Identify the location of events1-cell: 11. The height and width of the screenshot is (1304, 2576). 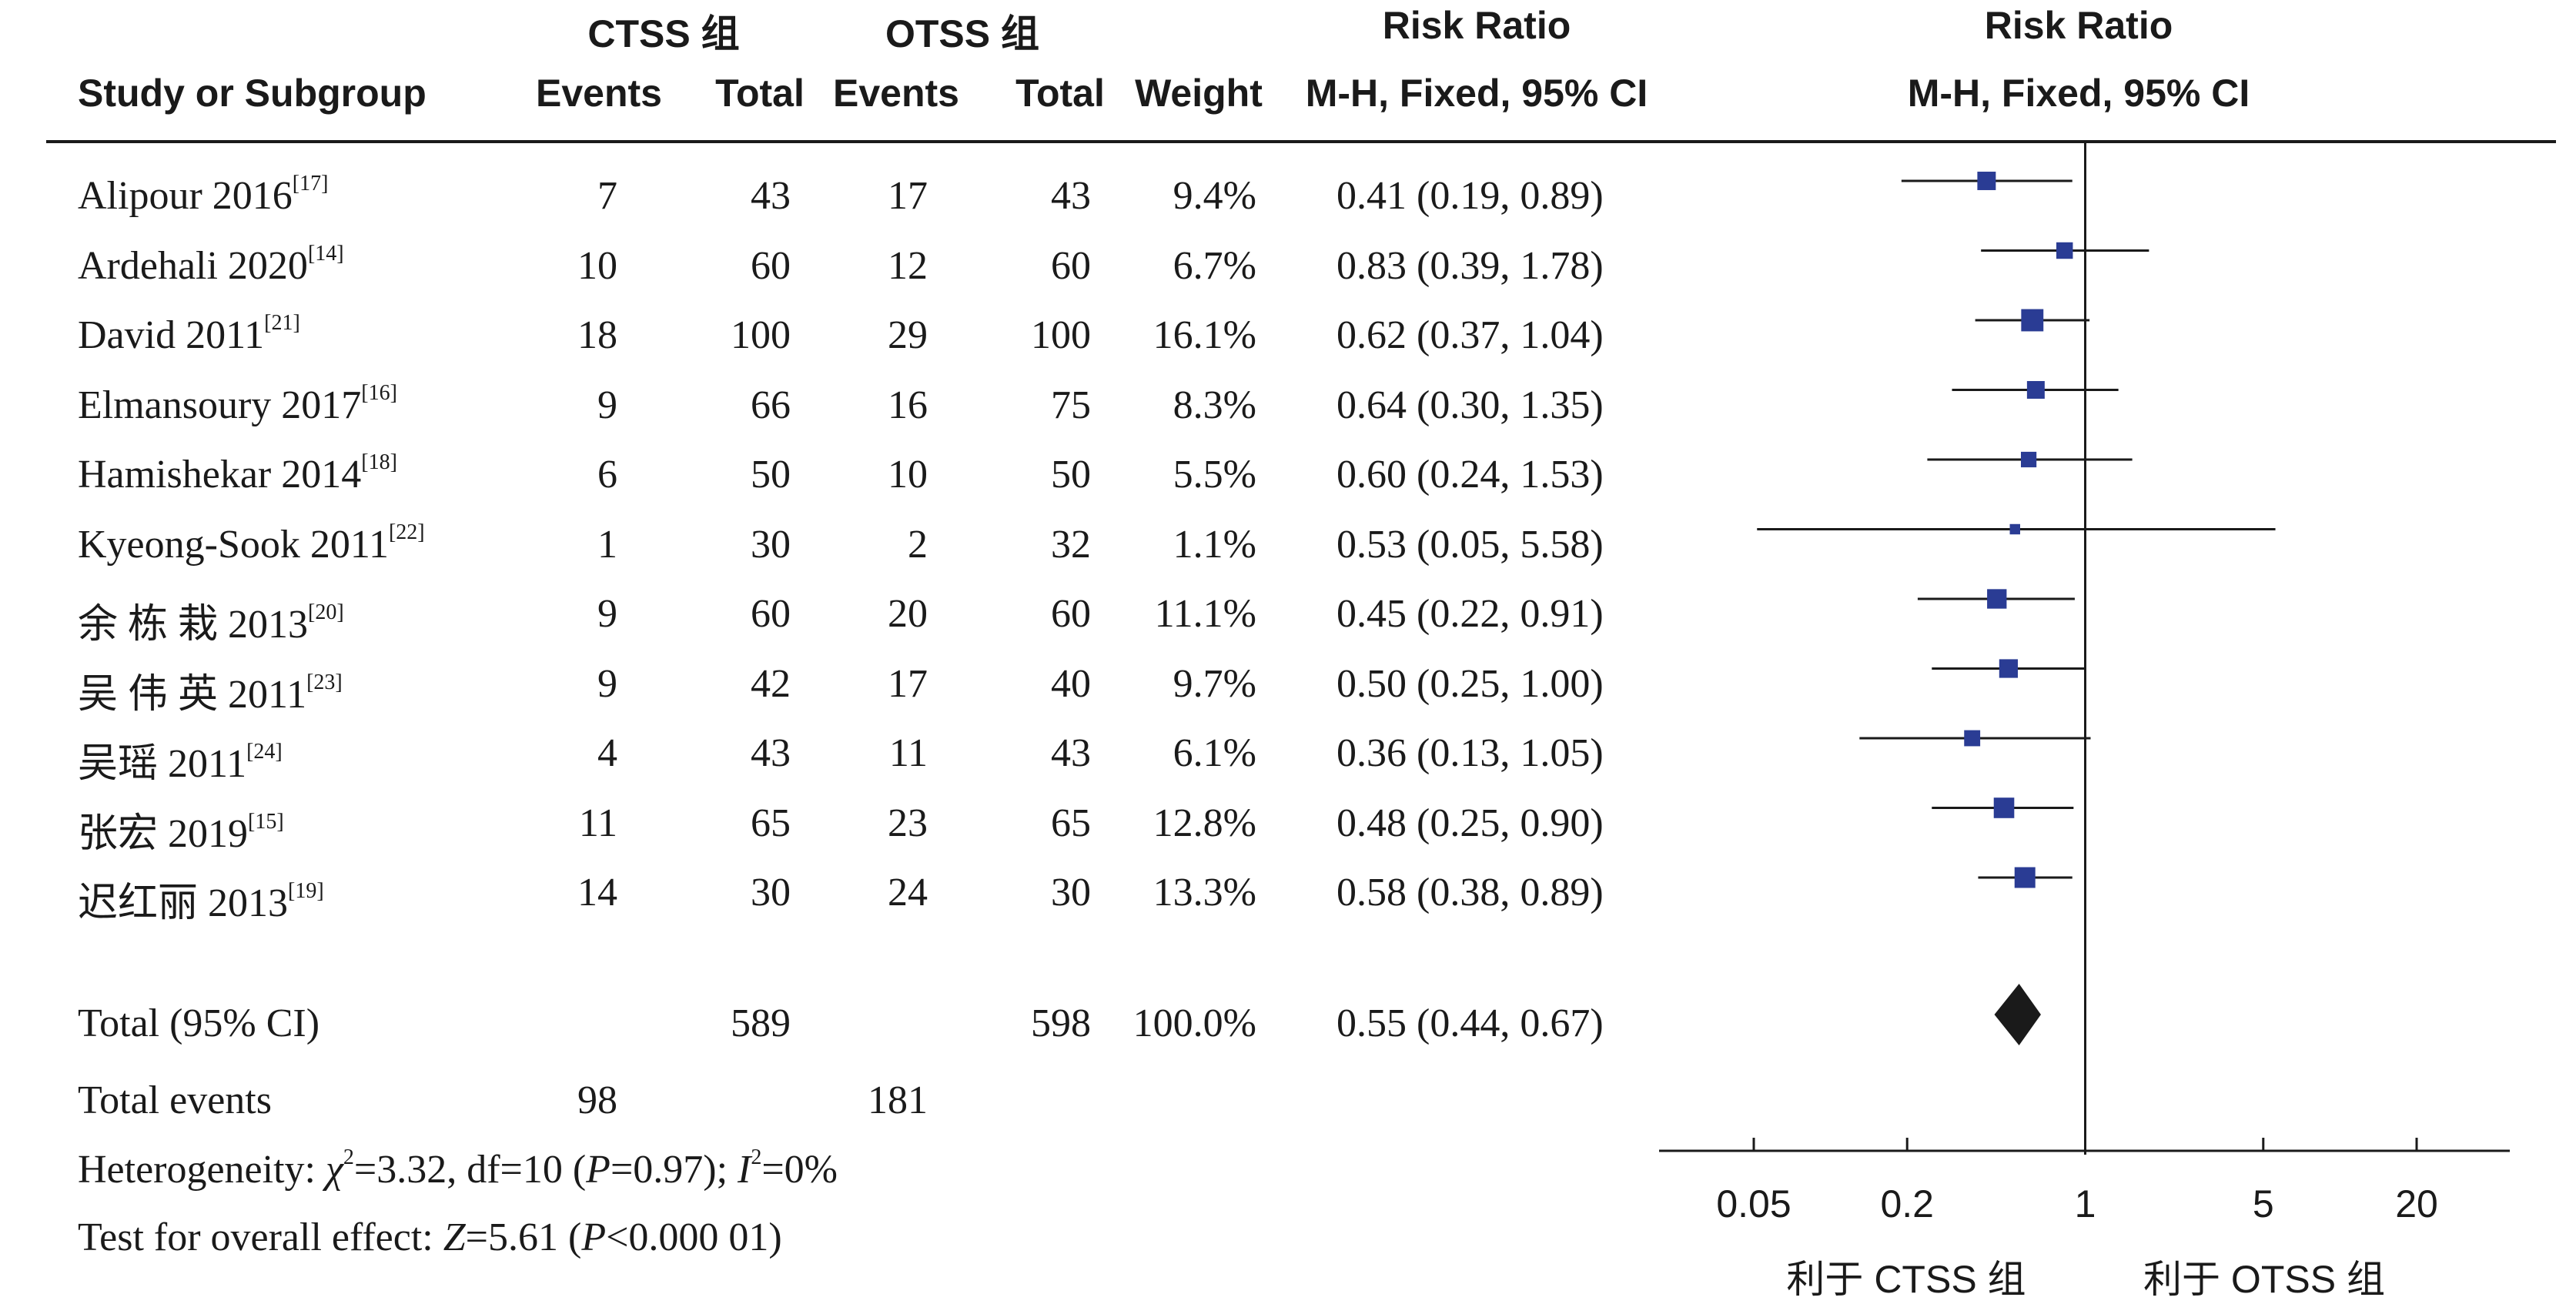
(598, 823).